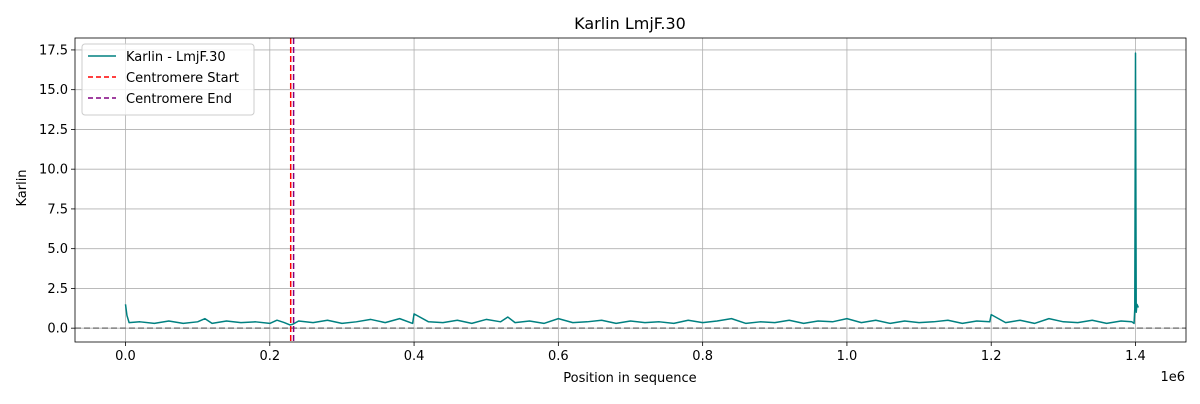  Describe the element at coordinates (182, 78) in the screenshot. I see `legend-label: Centromere Start` at that location.